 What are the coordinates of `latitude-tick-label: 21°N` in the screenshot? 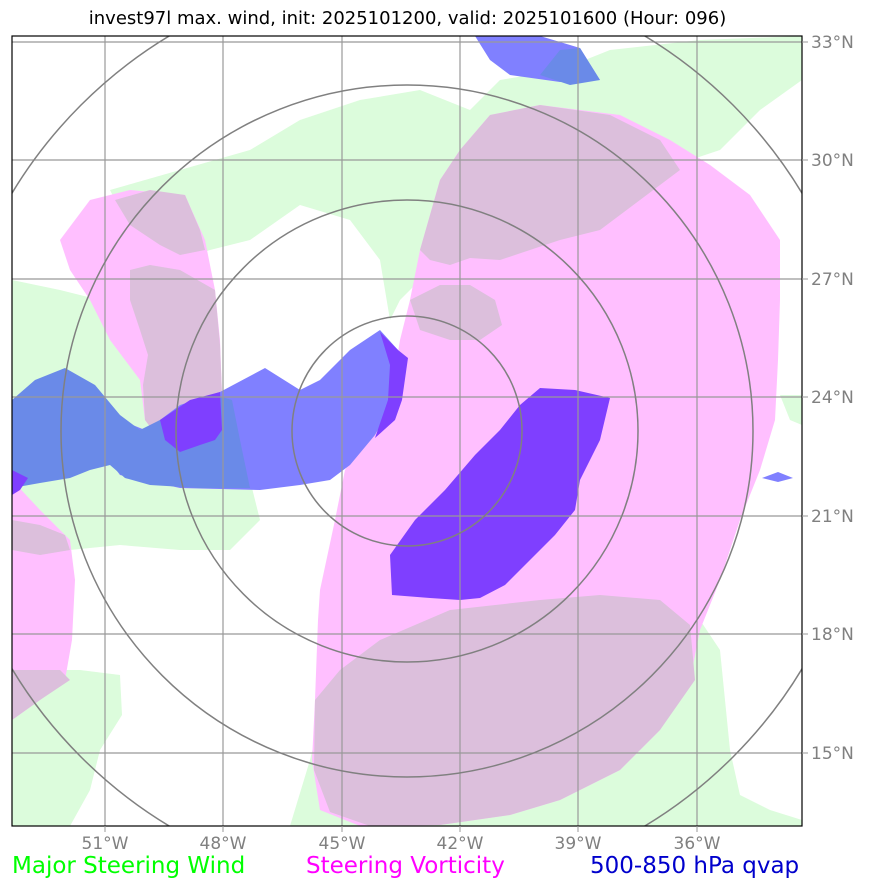 It's located at (832, 517).